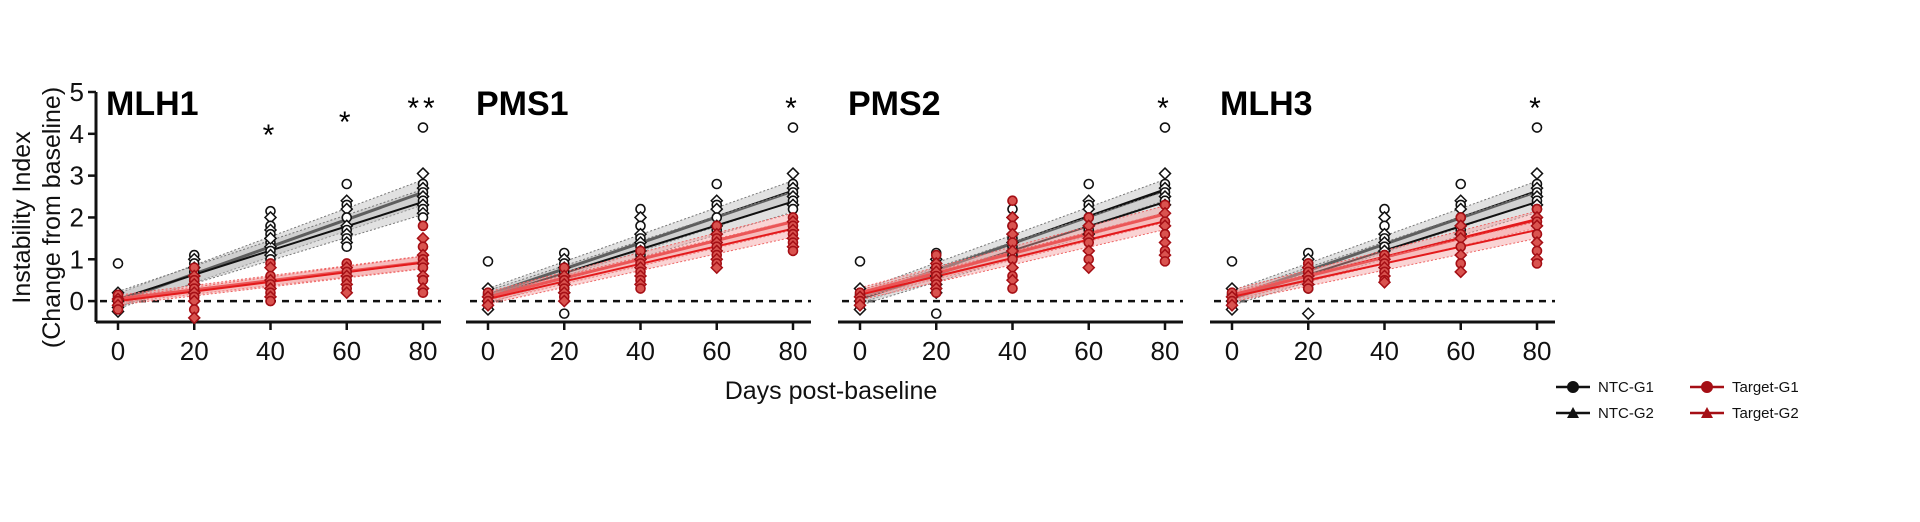  I want to click on legend-label: Target-G2, so click(1765, 413).